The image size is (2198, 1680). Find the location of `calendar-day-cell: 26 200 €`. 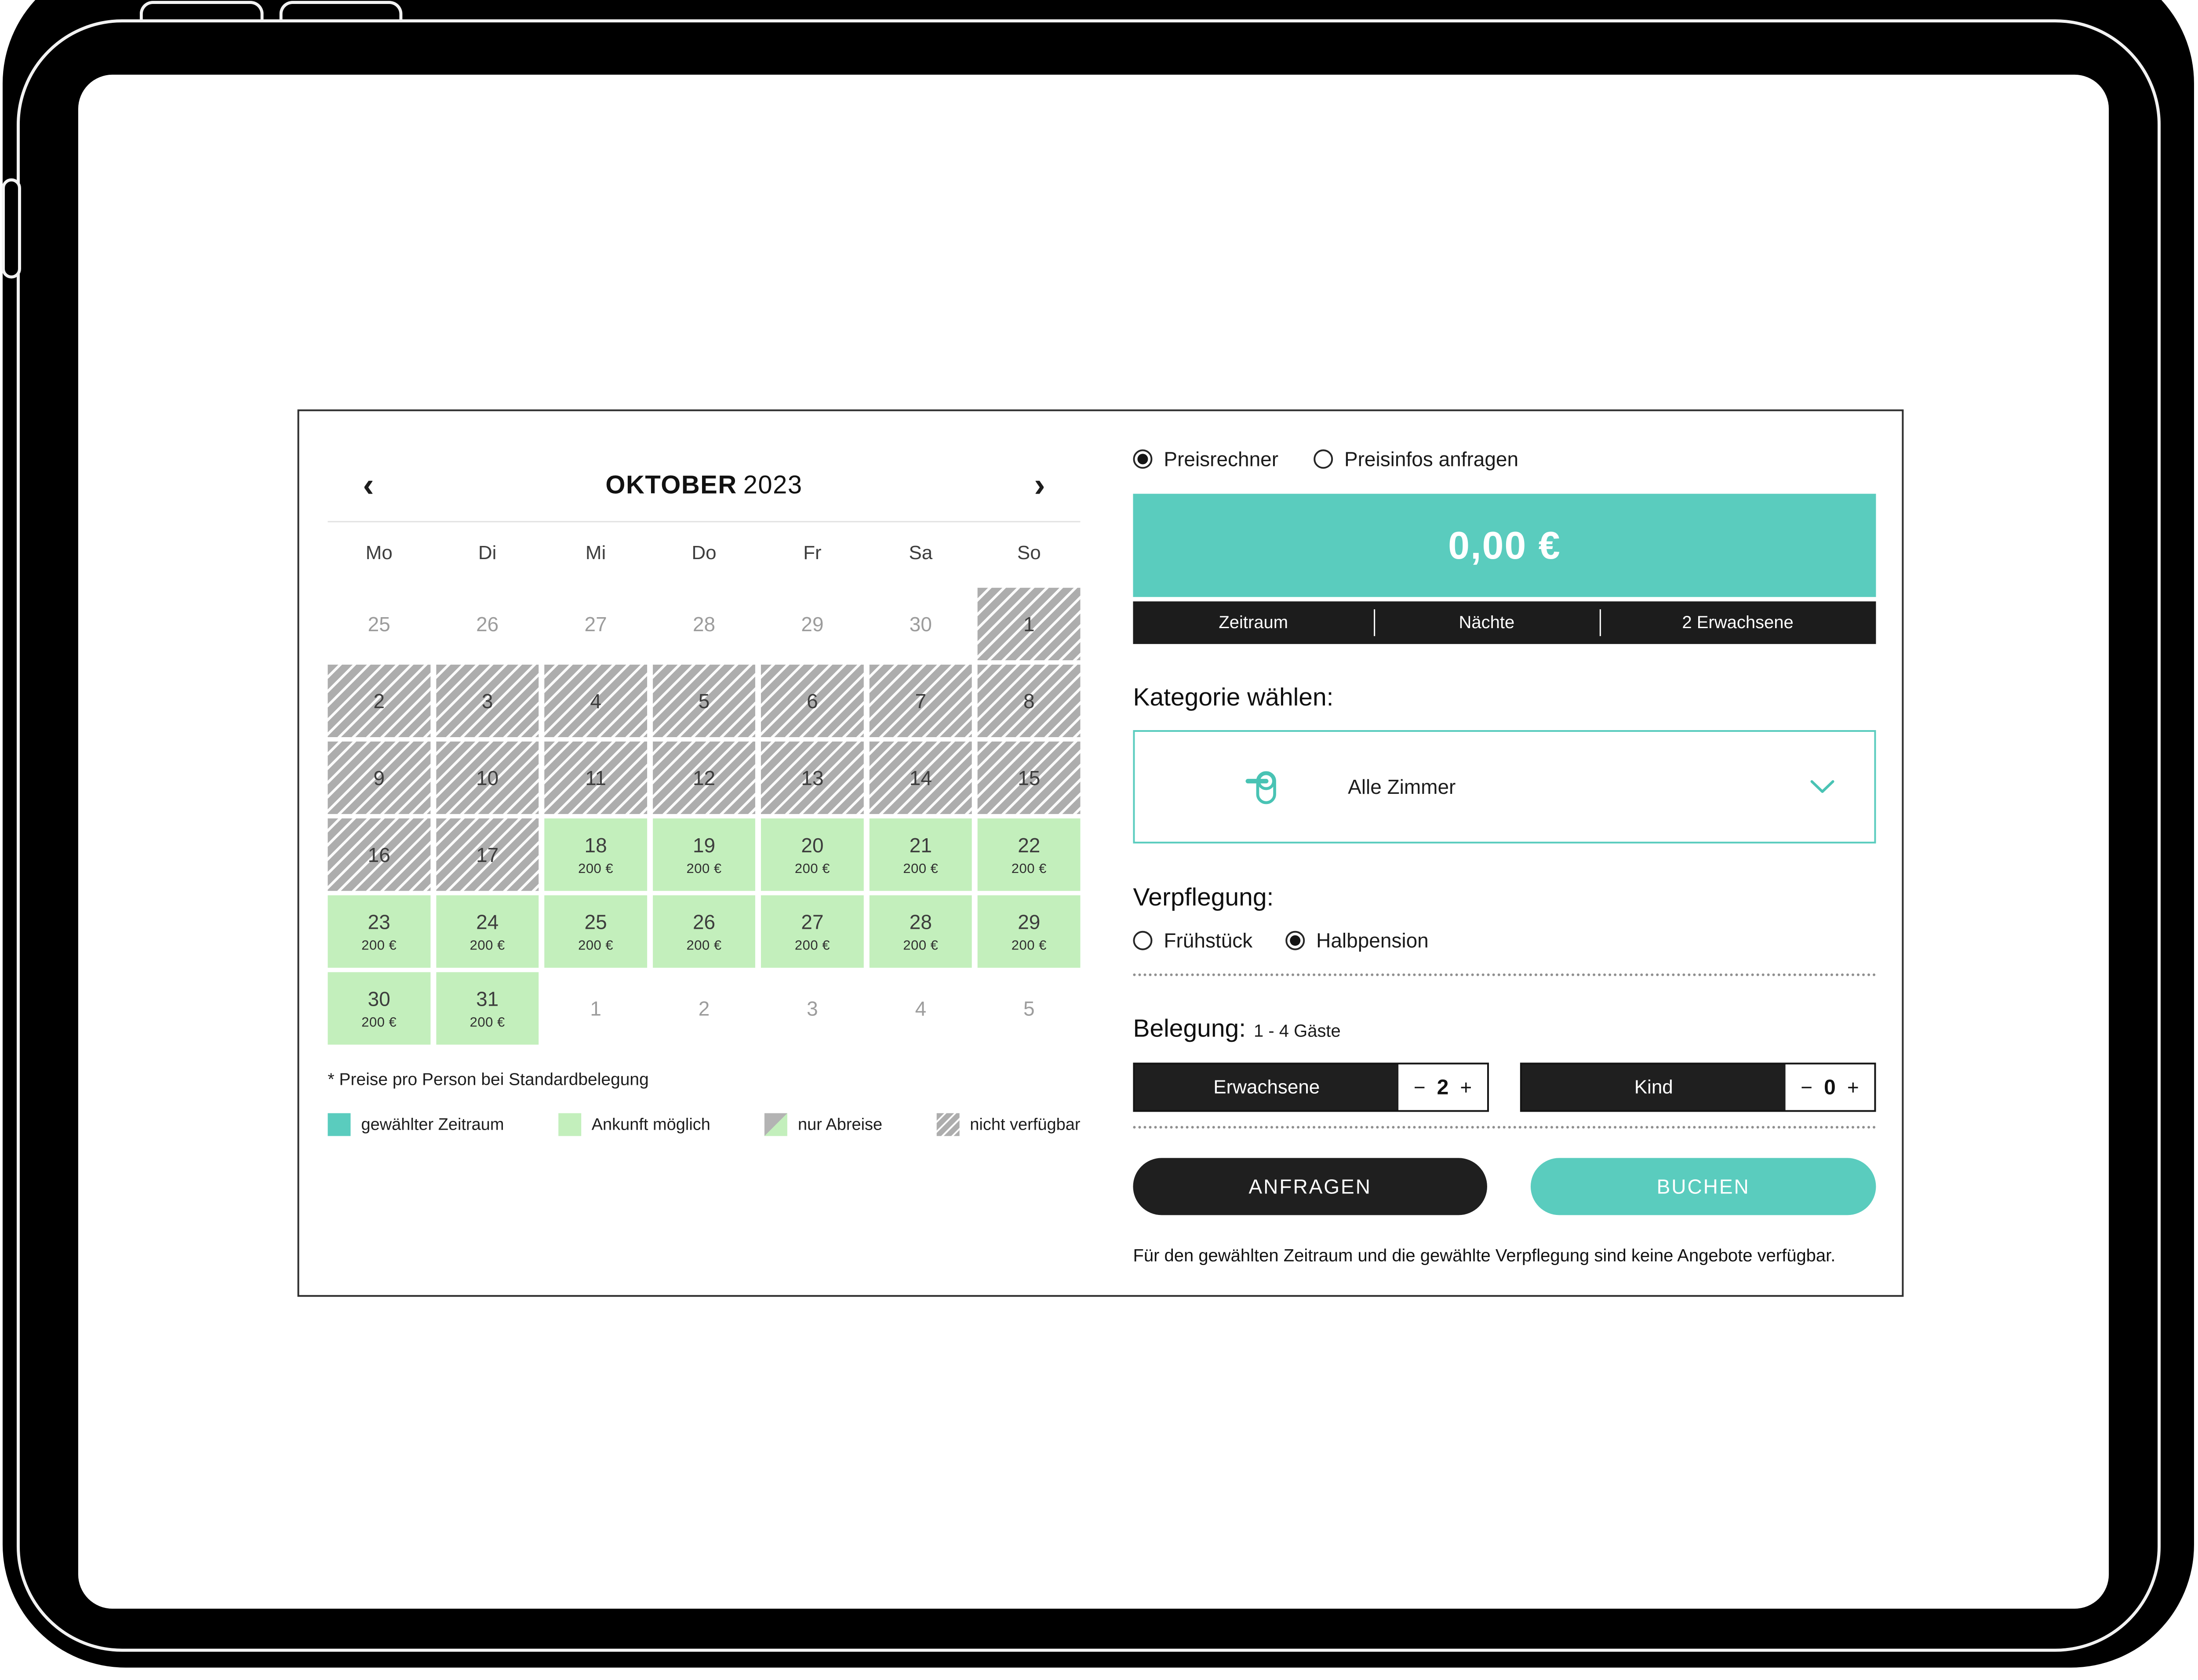

calendar-day-cell: 26 200 € is located at coordinates (704, 931).